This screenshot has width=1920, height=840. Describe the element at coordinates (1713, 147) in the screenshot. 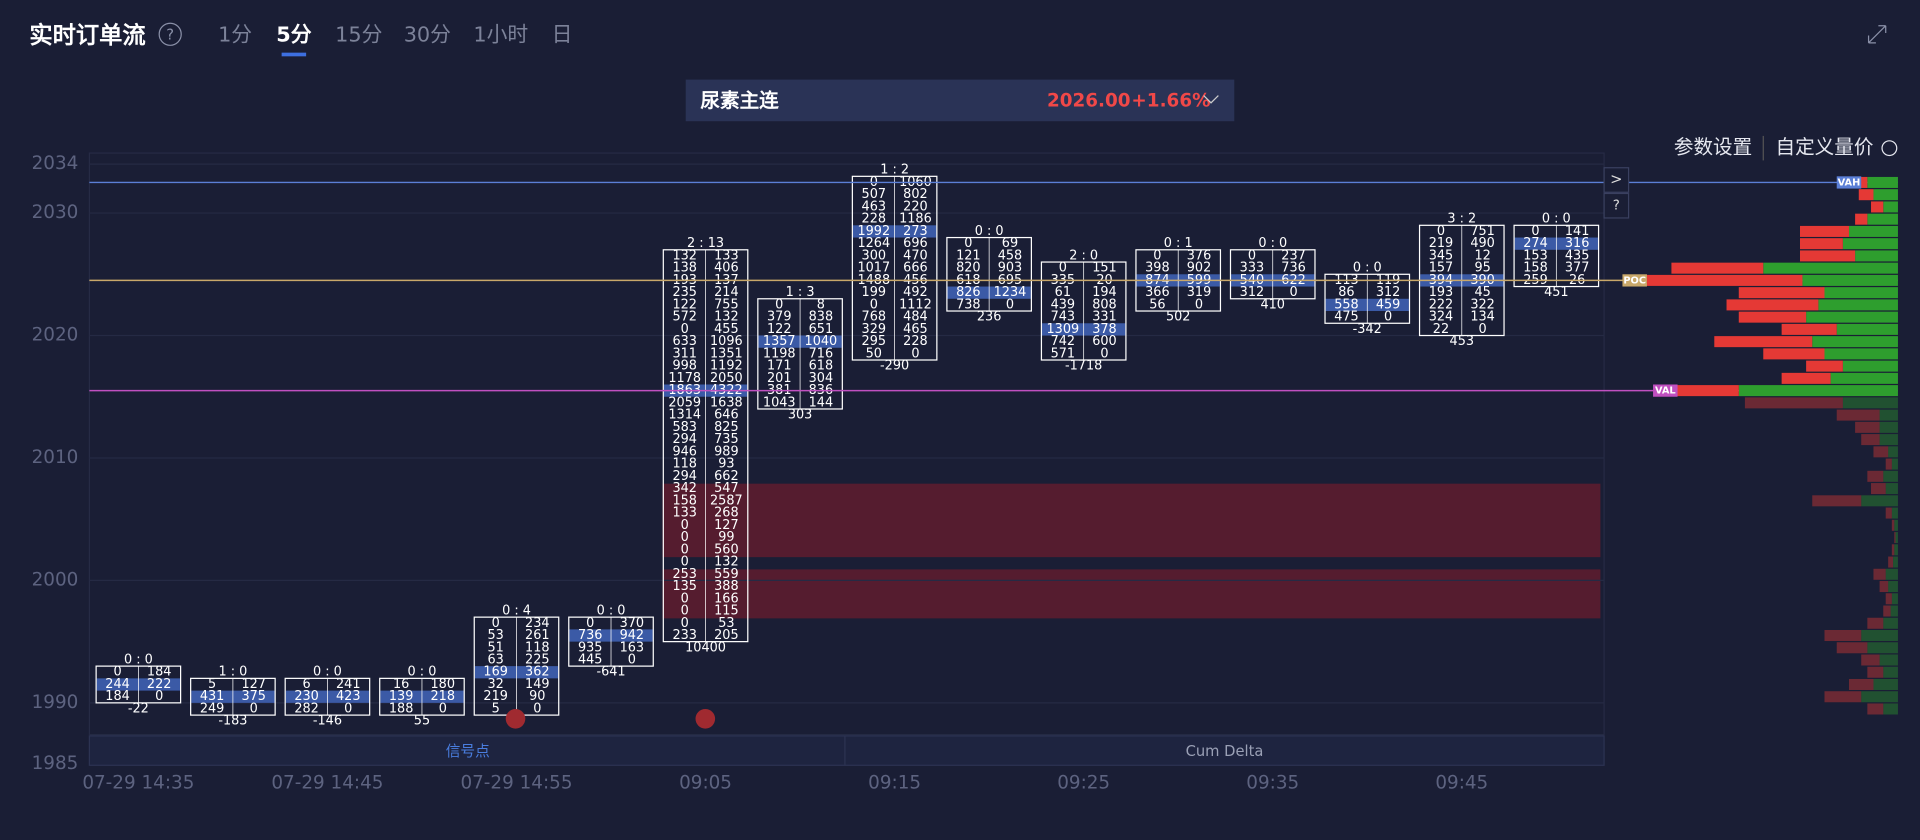

I see `settings: 参数设置` at that location.